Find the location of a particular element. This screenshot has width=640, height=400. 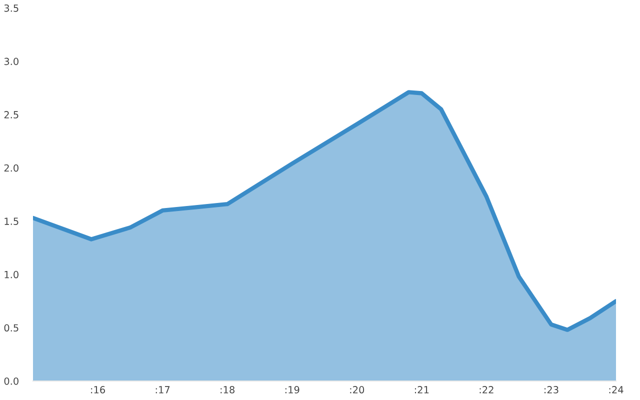

y-tick-label: 2.5 is located at coordinates (11, 114).